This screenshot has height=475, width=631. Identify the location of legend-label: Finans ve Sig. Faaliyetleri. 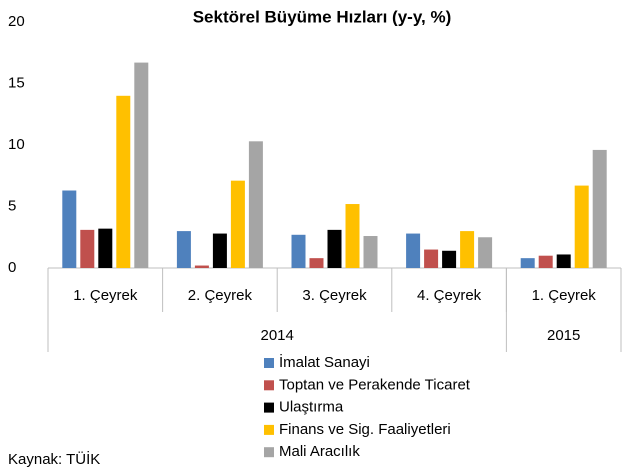
(365, 429).